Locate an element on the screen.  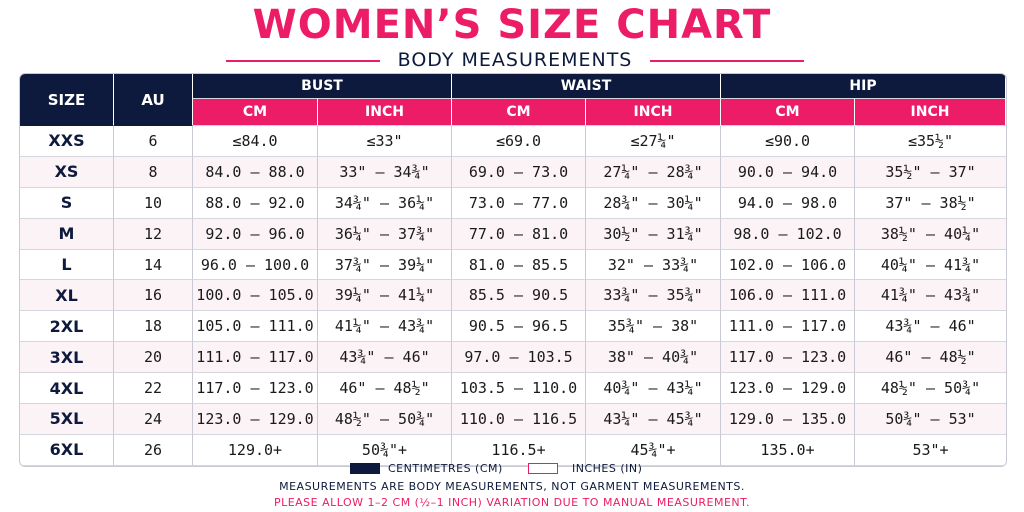
bust-inch-cell: 34¾" – 36¼" is located at coordinates (385, 203).